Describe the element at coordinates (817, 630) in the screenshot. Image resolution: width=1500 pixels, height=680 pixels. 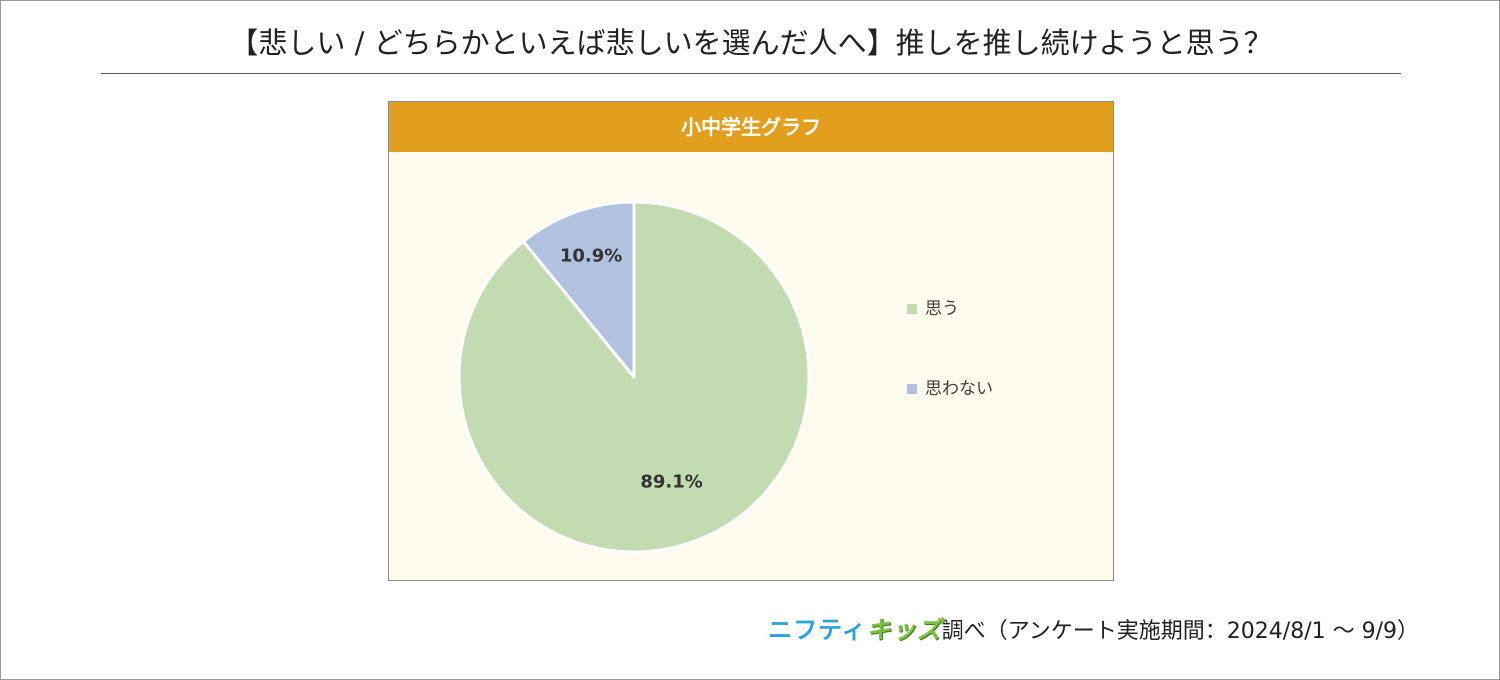
I see `brand-logo-nifty: ニフティ` at that location.